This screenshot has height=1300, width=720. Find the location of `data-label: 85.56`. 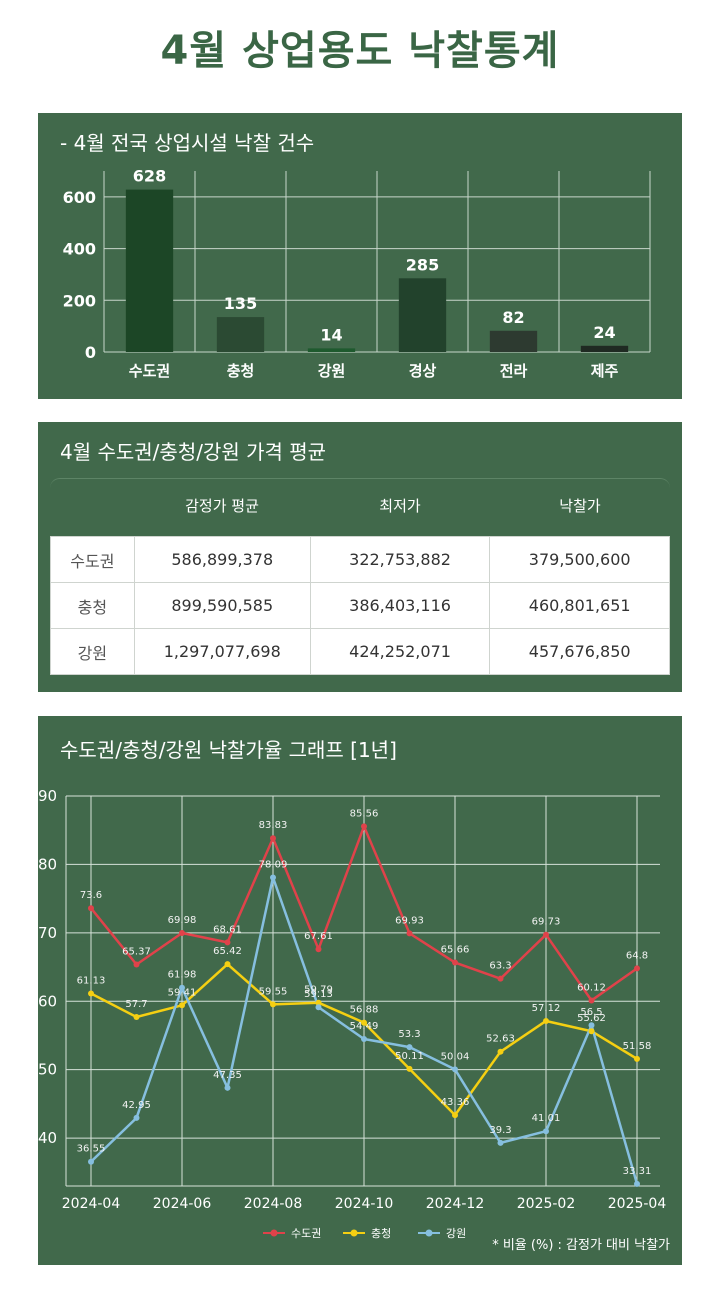

data-label: 85.56 is located at coordinates (364, 813).